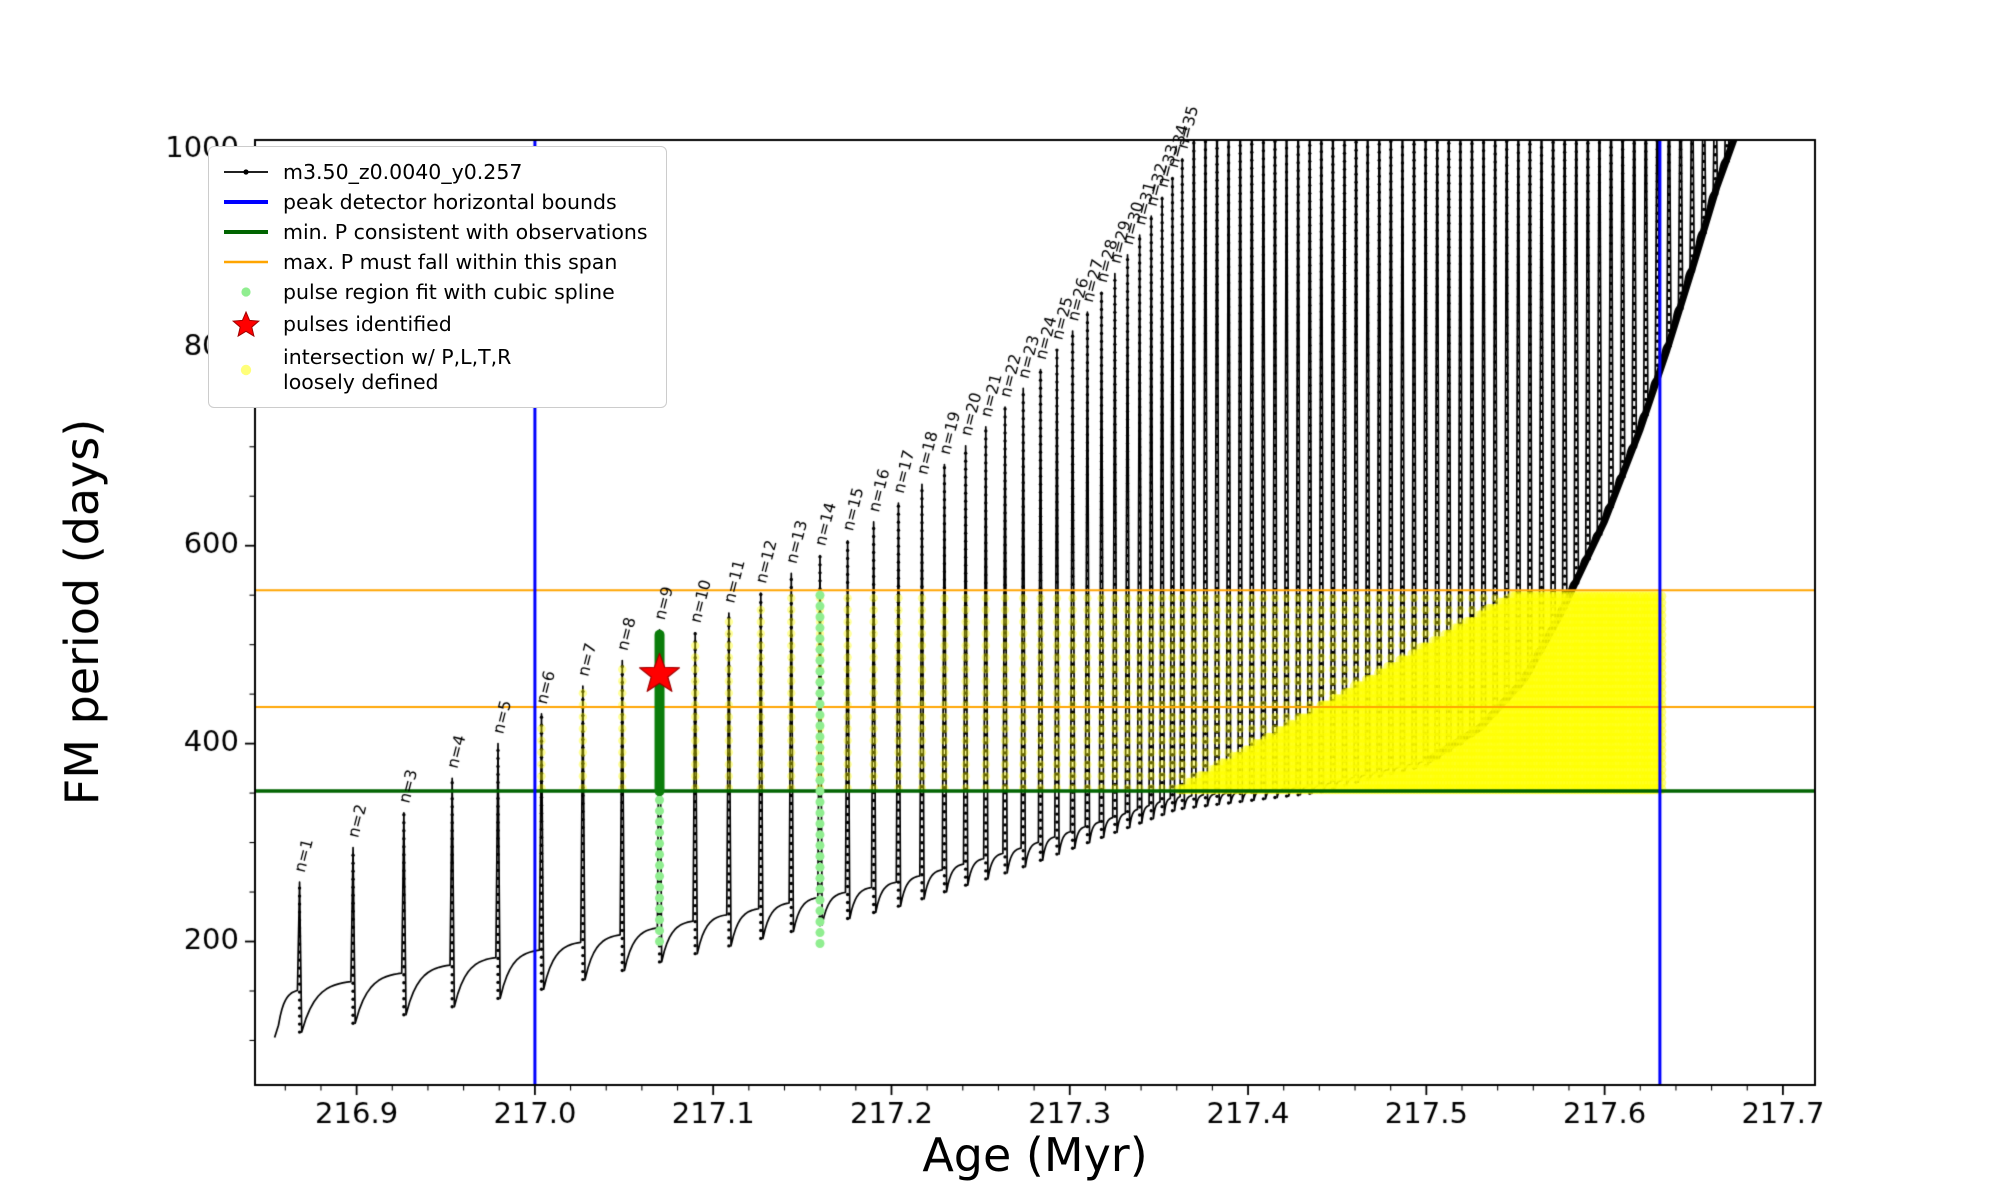 The width and height of the screenshot is (2000, 1200). What do you see at coordinates (246, 232) in the screenshot?
I see `green-line-marker` at bounding box center [246, 232].